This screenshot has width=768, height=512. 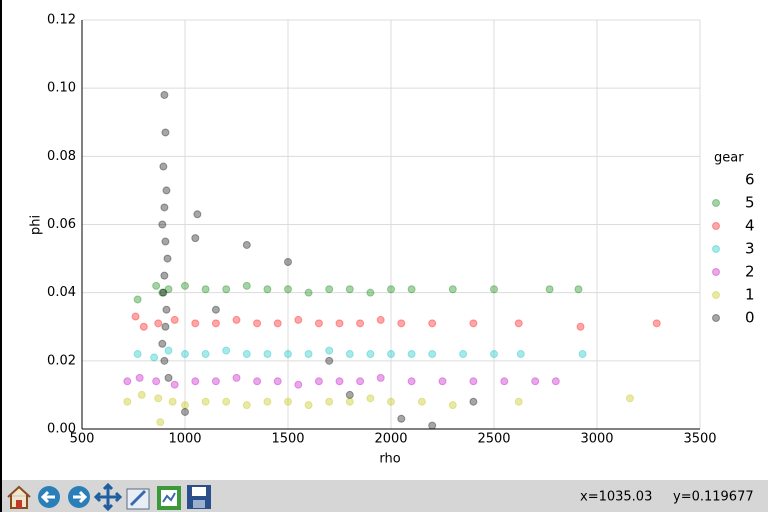 I want to click on legend-label: 3, so click(x=750, y=249).